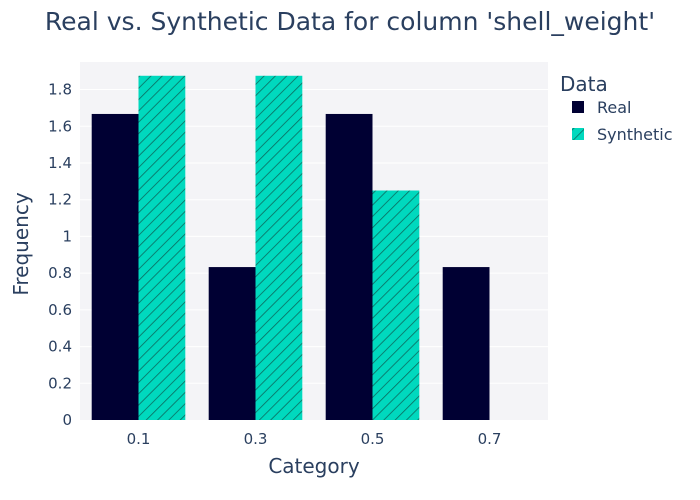 The image size is (700, 500). Describe the element at coordinates (60, 200) in the screenshot. I see `y-tick-label: 1.2` at that location.